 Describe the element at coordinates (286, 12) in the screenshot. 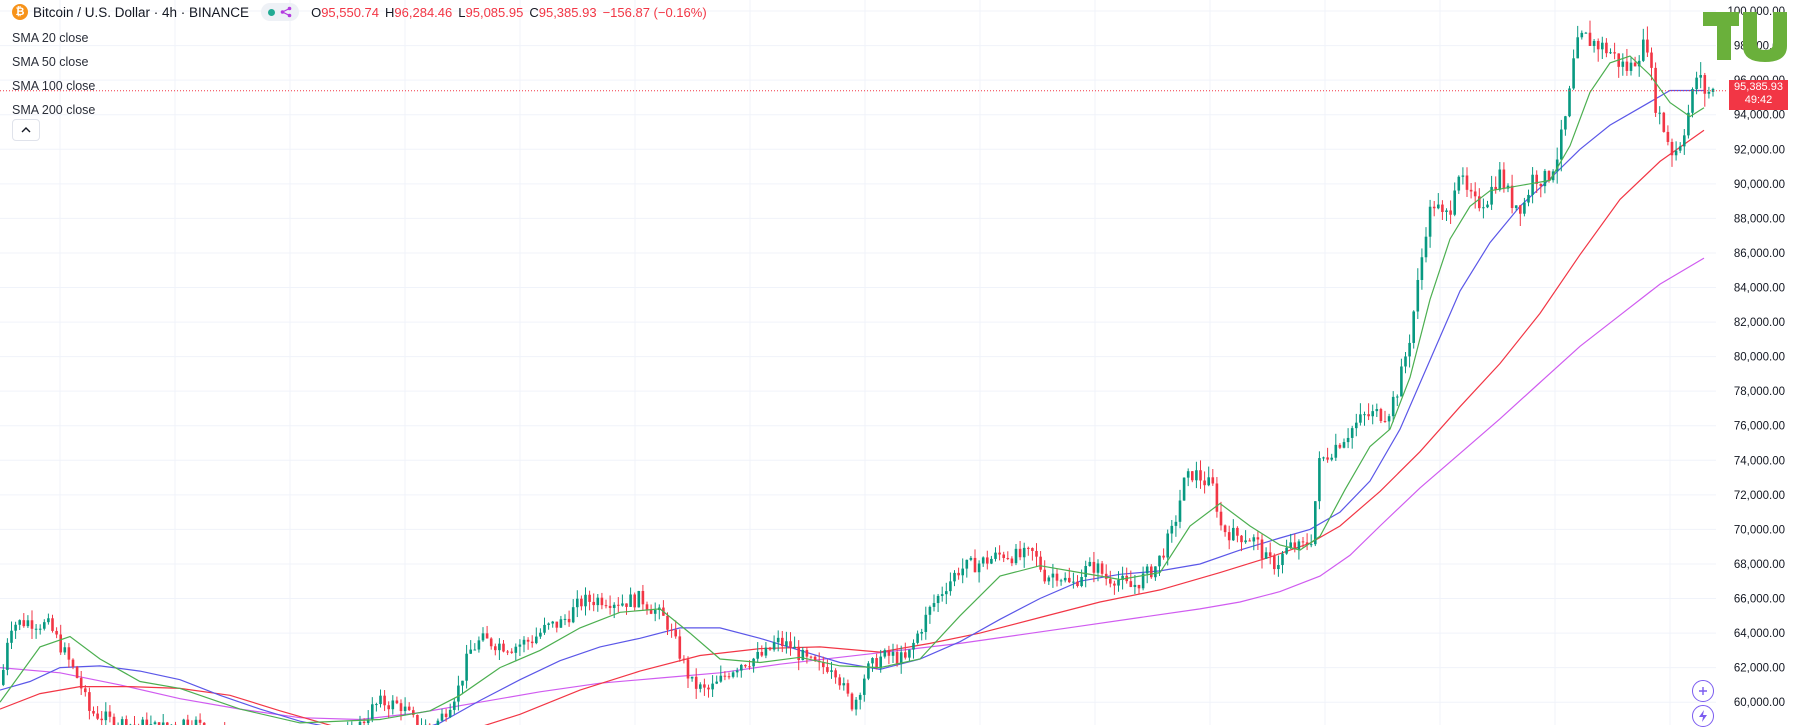

I see `share-icon` at that location.